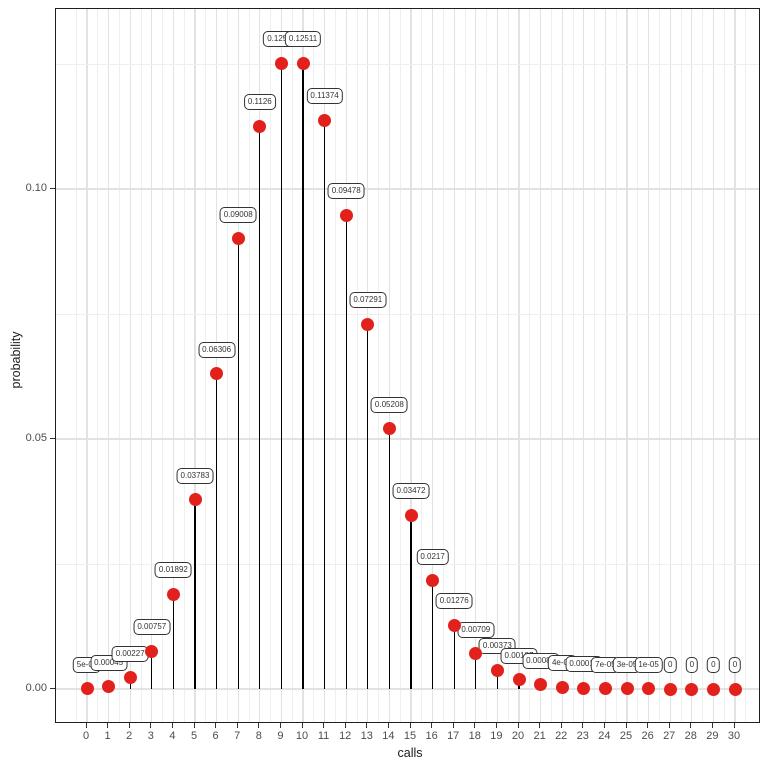  Describe the element at coordinates (323, 736) in the screenshot. I see `x-tick-label: 11` at that location.